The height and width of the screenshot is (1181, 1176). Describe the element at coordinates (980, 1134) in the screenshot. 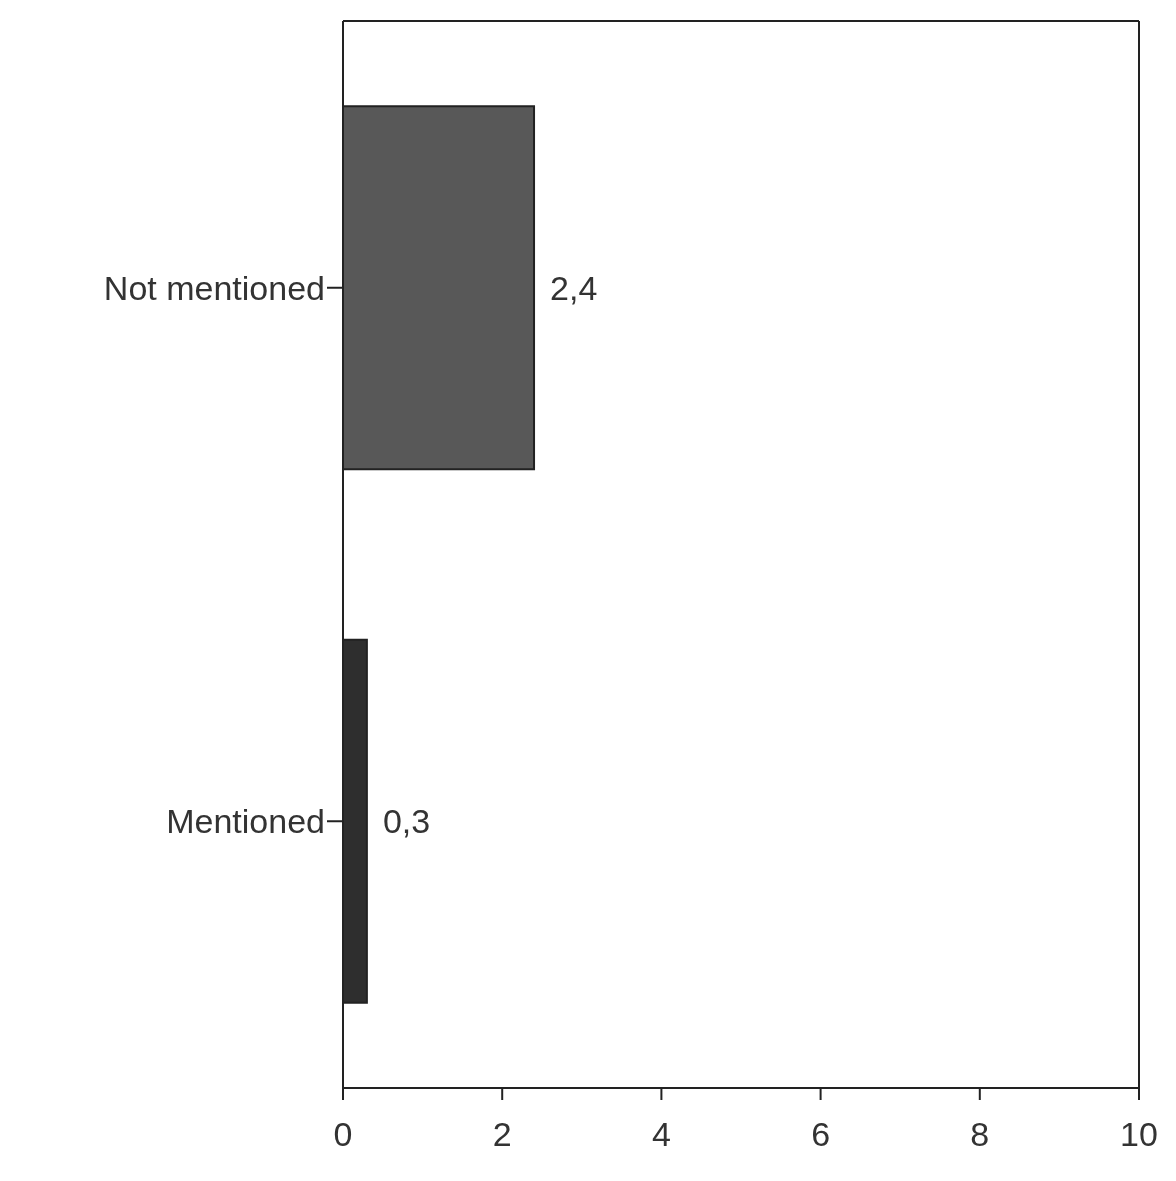

I see `x-tick-label: 8` at that location.